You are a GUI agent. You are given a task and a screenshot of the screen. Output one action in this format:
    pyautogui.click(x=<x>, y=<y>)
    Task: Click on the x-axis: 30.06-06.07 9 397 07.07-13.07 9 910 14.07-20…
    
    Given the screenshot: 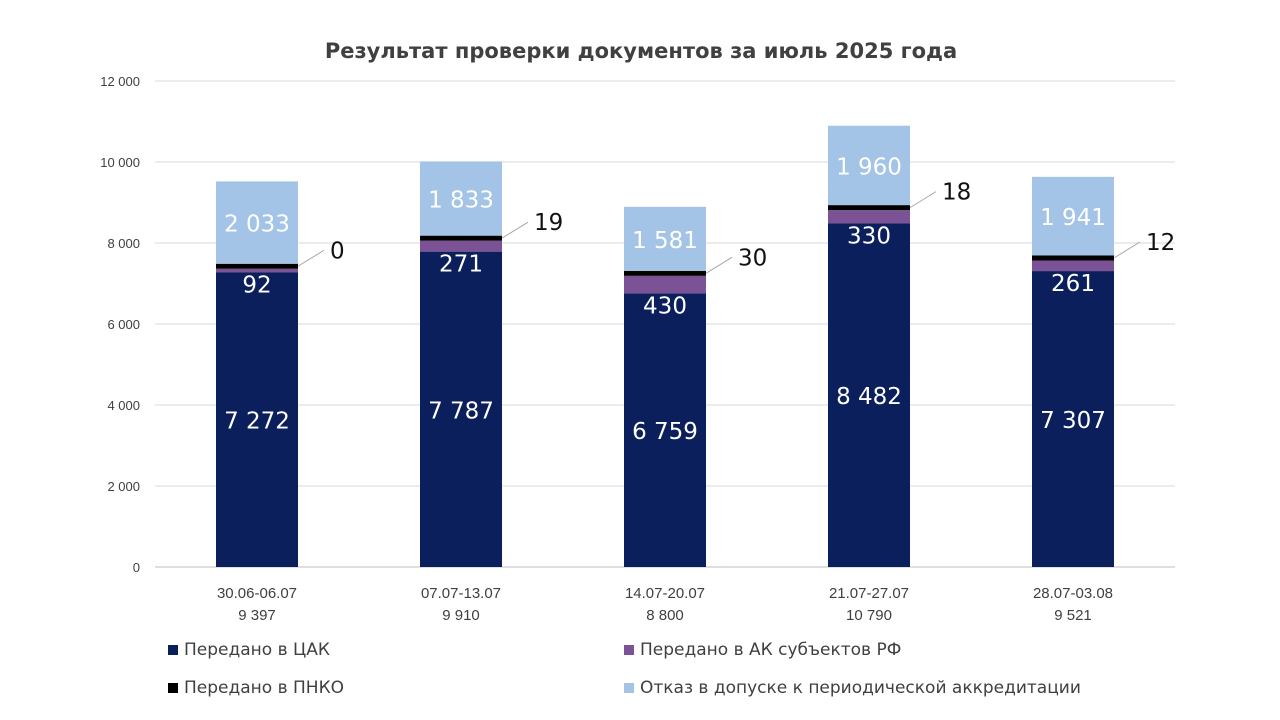 What is the action you would take?
    pyautogui.click(x=665, y=604)
    